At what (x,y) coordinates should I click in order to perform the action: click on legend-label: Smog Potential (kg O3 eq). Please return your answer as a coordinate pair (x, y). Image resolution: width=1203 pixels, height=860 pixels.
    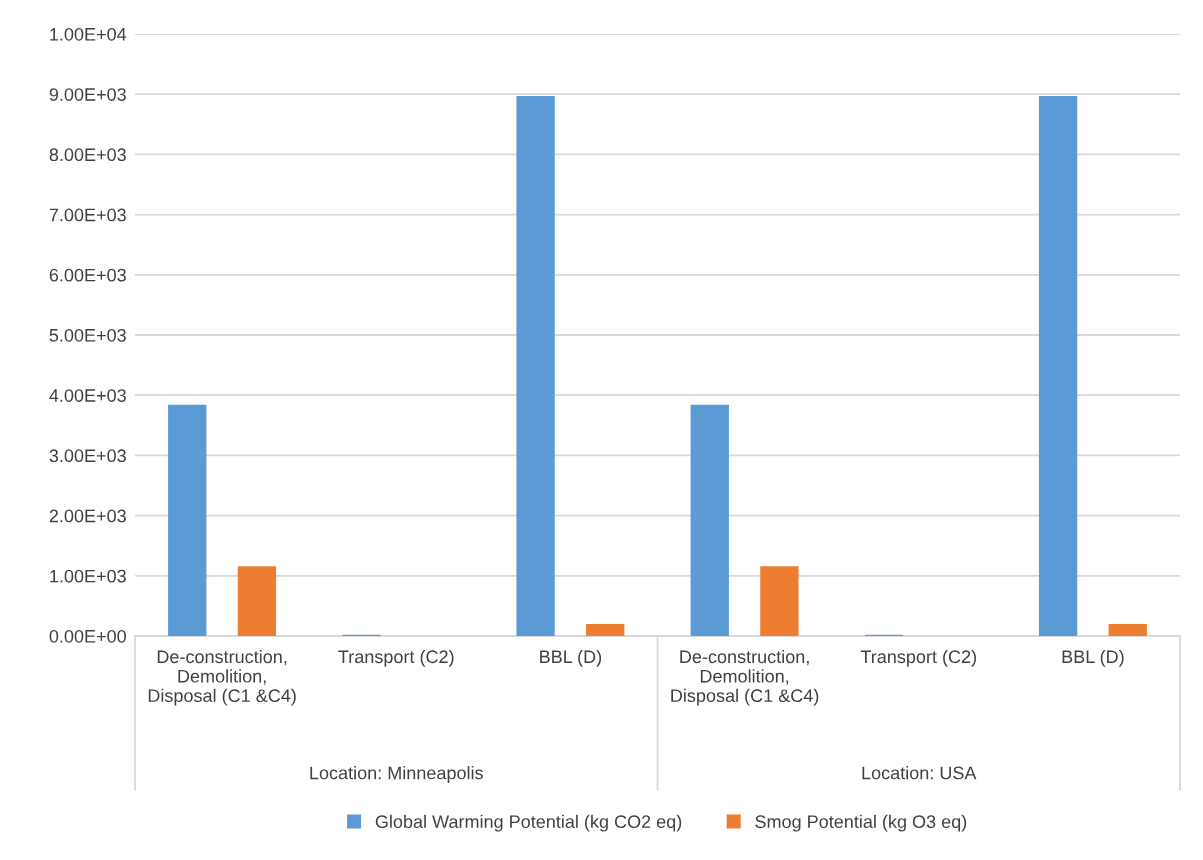
    Looking at the image, I should click on (861, 823).